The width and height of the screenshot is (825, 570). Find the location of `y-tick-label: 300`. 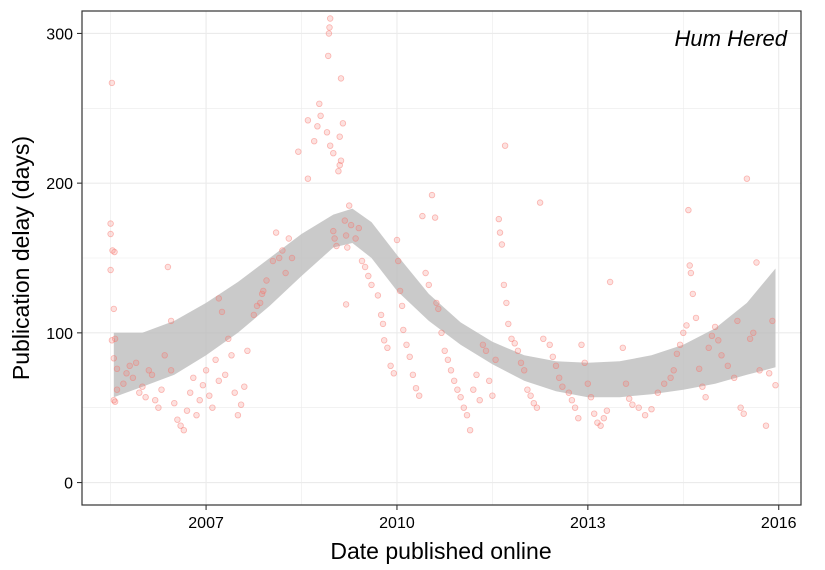

y-tick-label: 300 is located at coordinates (59, 34).